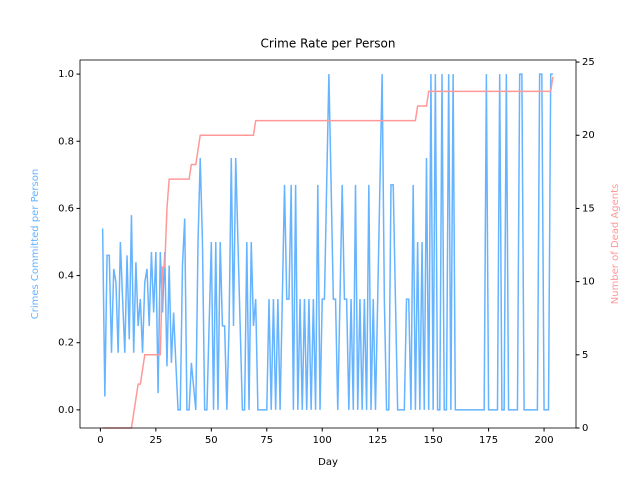  What do you see at coordinates (433, 440) in the screenshot?
I see `x-tick-label: 150` at bounding box center [433, 440].